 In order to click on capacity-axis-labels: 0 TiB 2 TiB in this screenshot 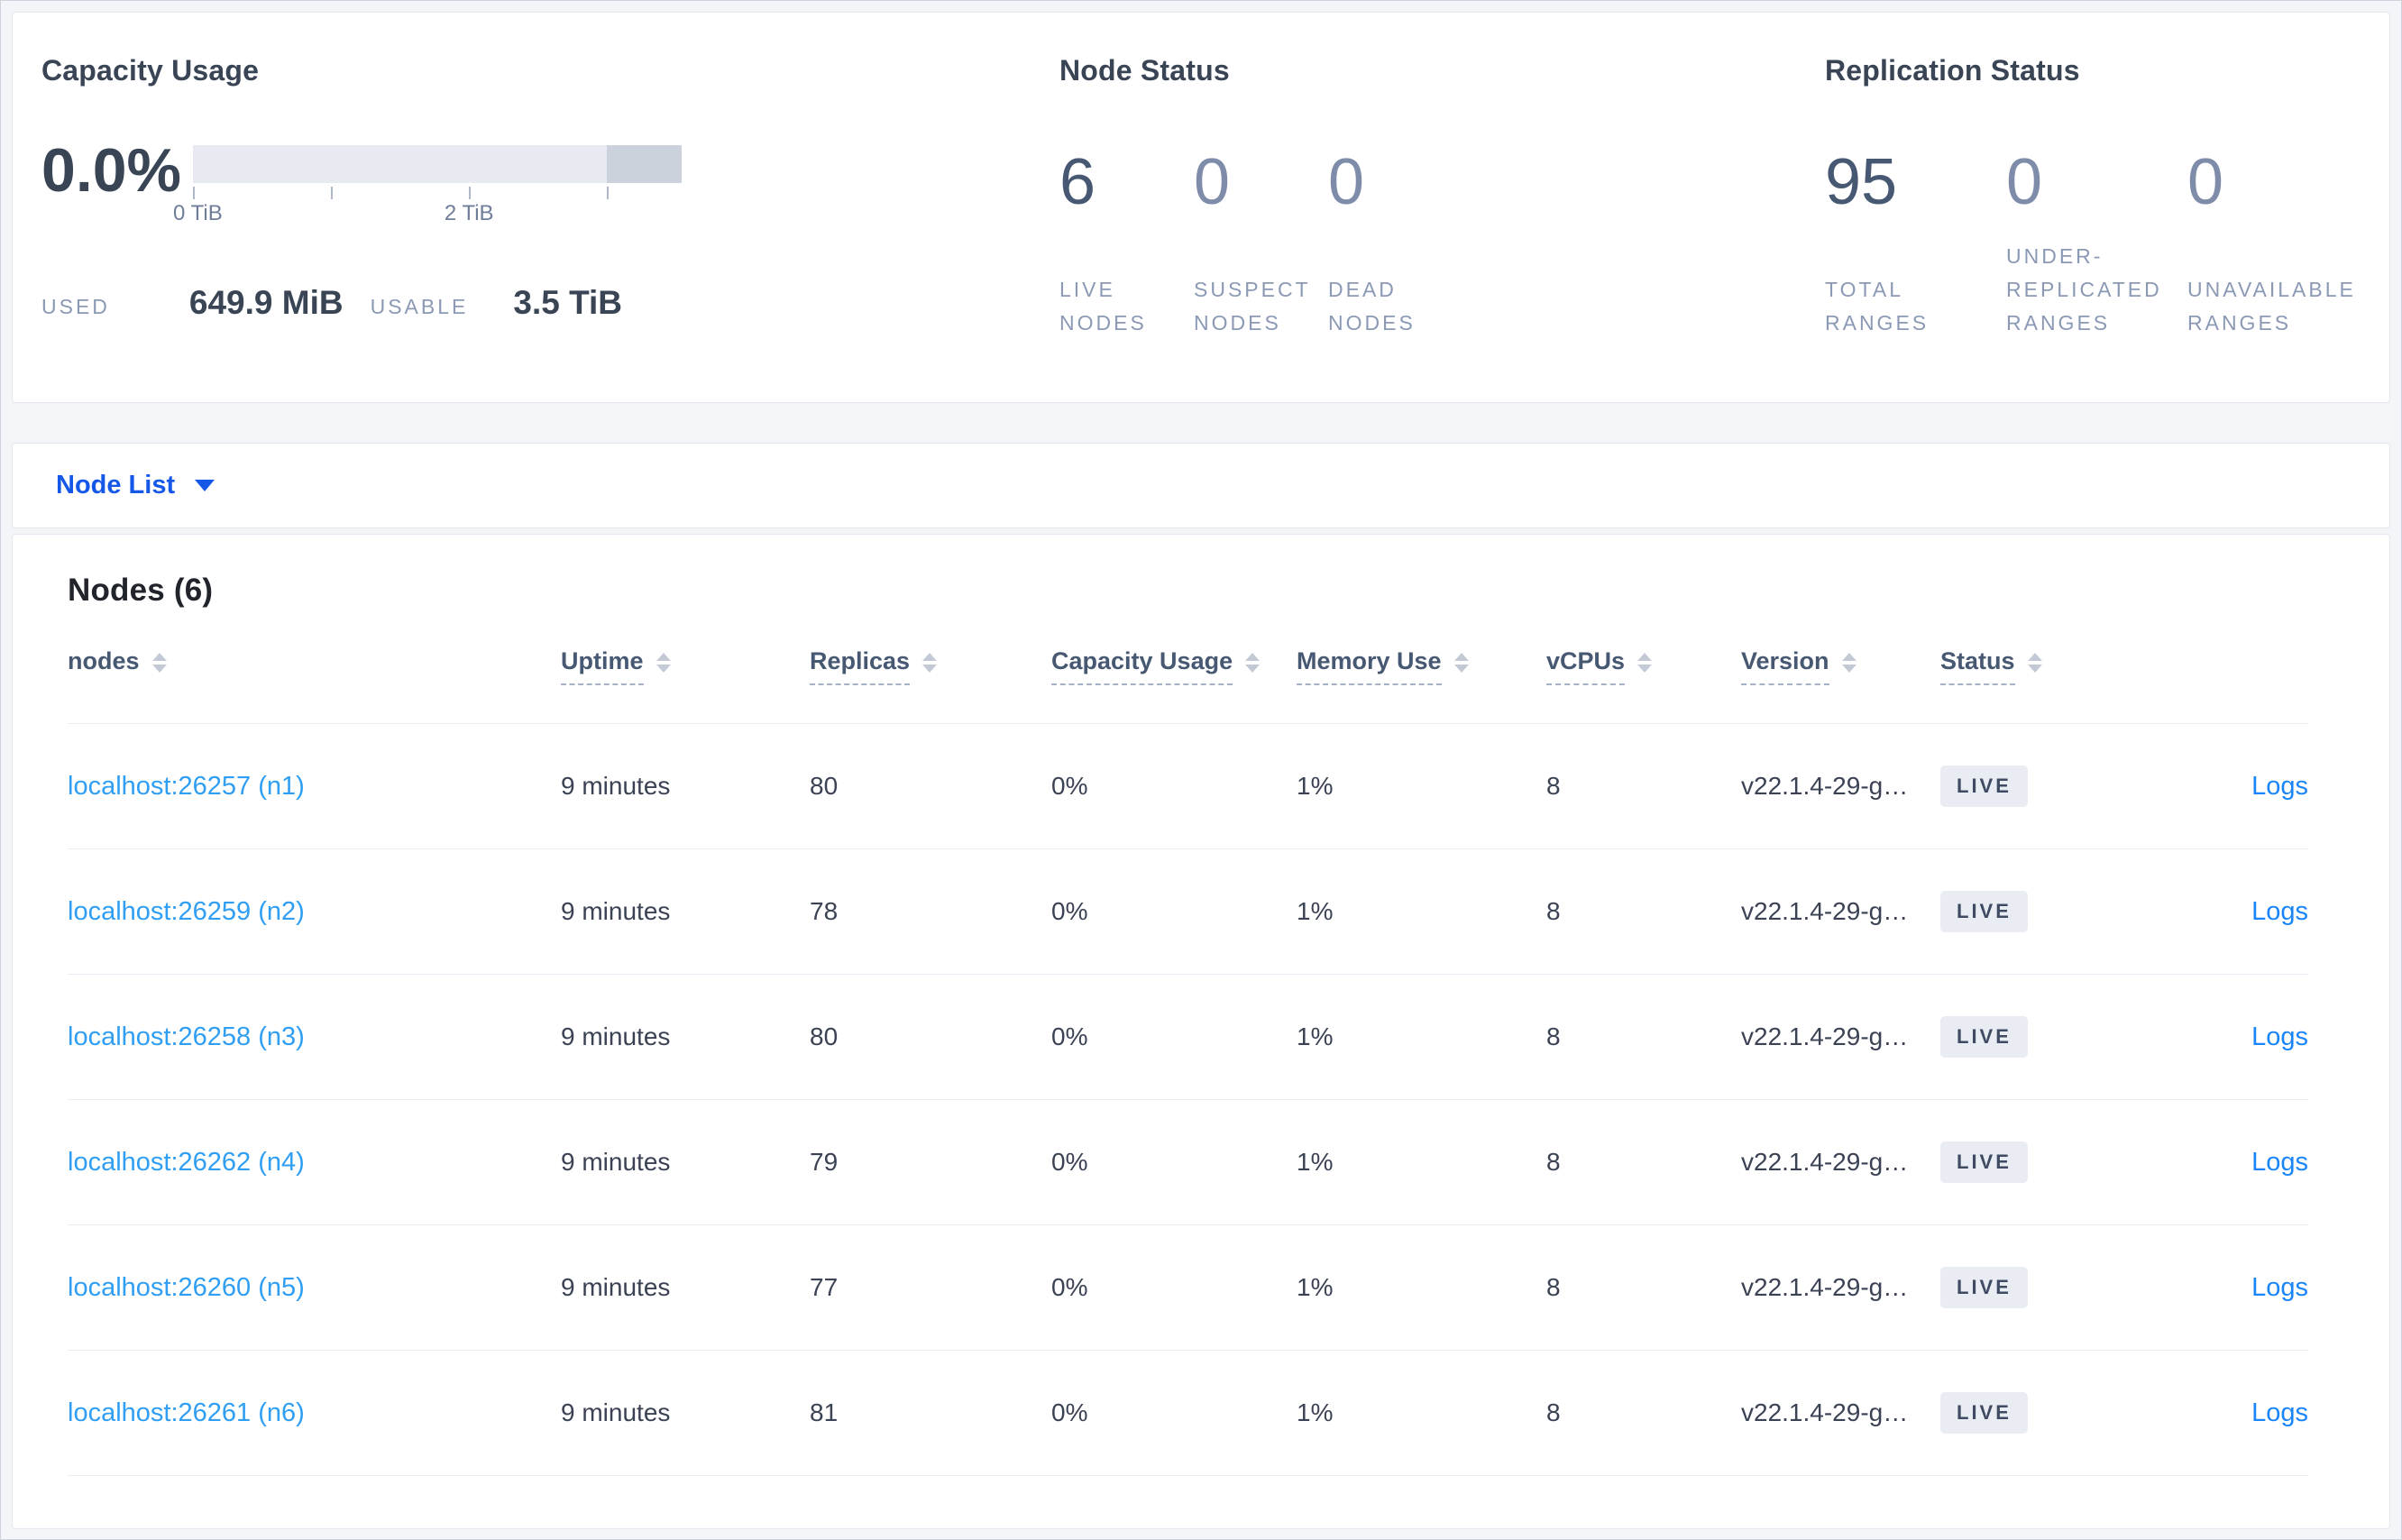, I will do `click(427, 212)`.